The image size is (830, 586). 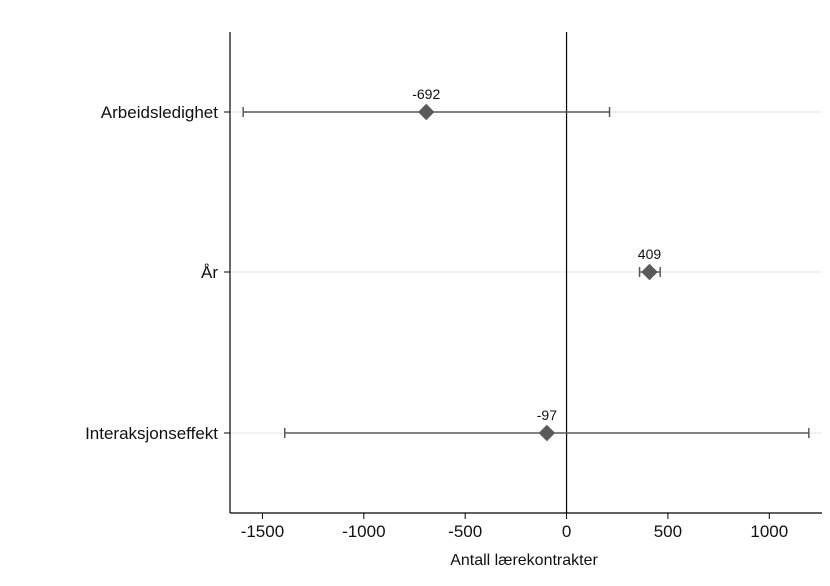 What do you see at coordinates (159, 112) in the screenshot?
I see `category-label: Arbeidsledighet` at bounding box center [159, 112].